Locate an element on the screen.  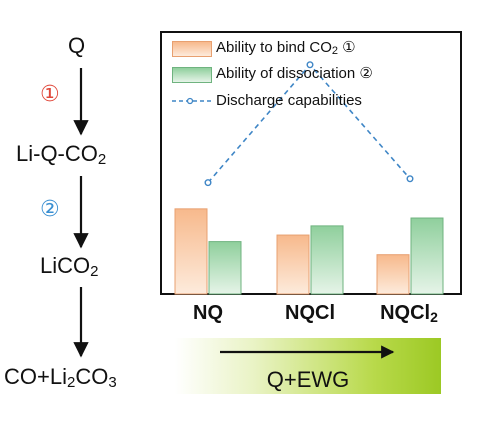
legend-label-dissociation: Ability of dissociation ② is located at coordinates (294, 73).